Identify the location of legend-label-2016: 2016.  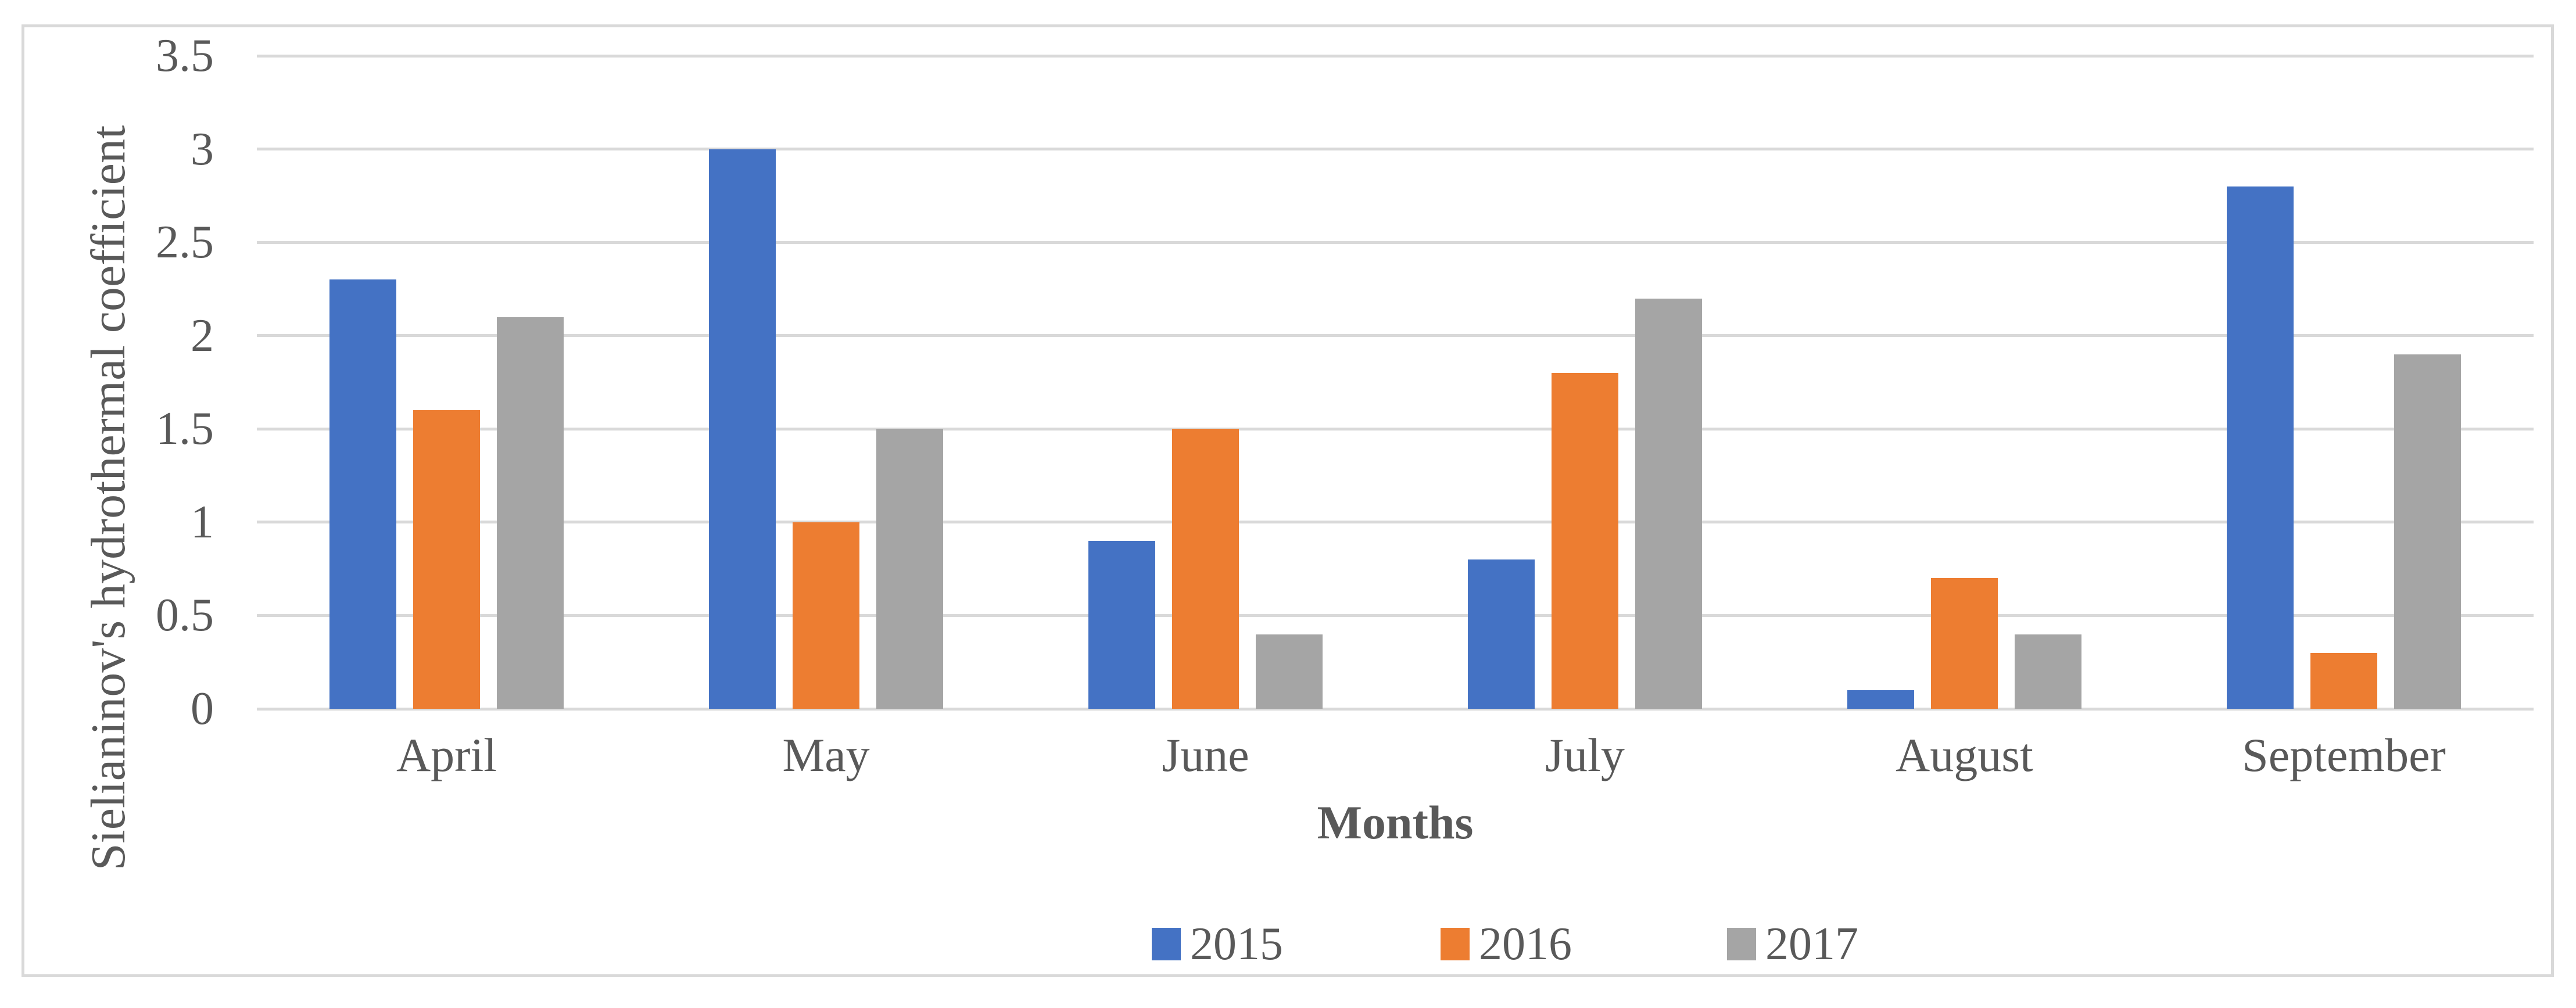
(1525, 944).